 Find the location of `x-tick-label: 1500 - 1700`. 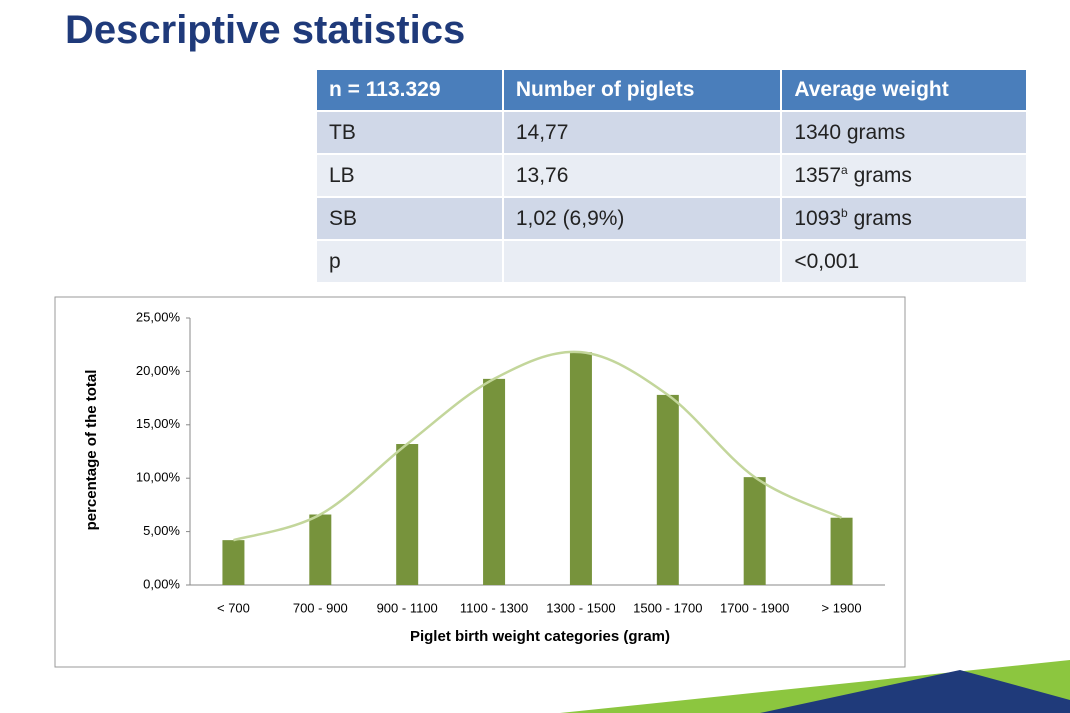

x-tick-label: 1500 - 1700 is located at coordinates (667, 607).